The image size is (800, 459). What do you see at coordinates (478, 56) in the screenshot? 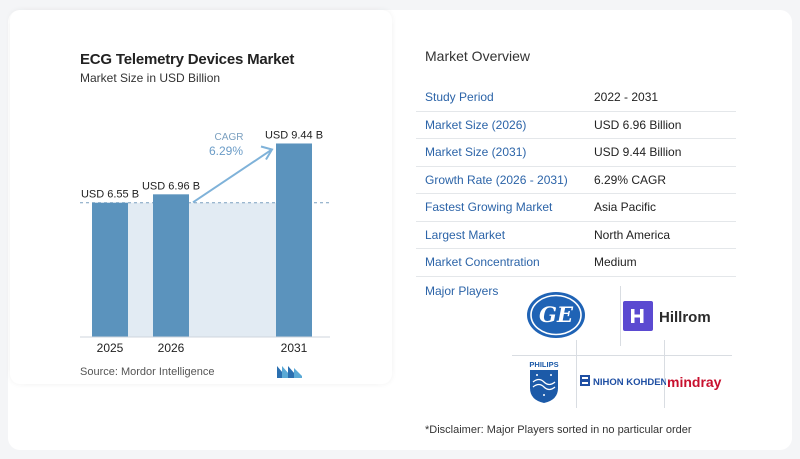
I see `market-overview-title: Market Overview` at bounding box center [478, 56].